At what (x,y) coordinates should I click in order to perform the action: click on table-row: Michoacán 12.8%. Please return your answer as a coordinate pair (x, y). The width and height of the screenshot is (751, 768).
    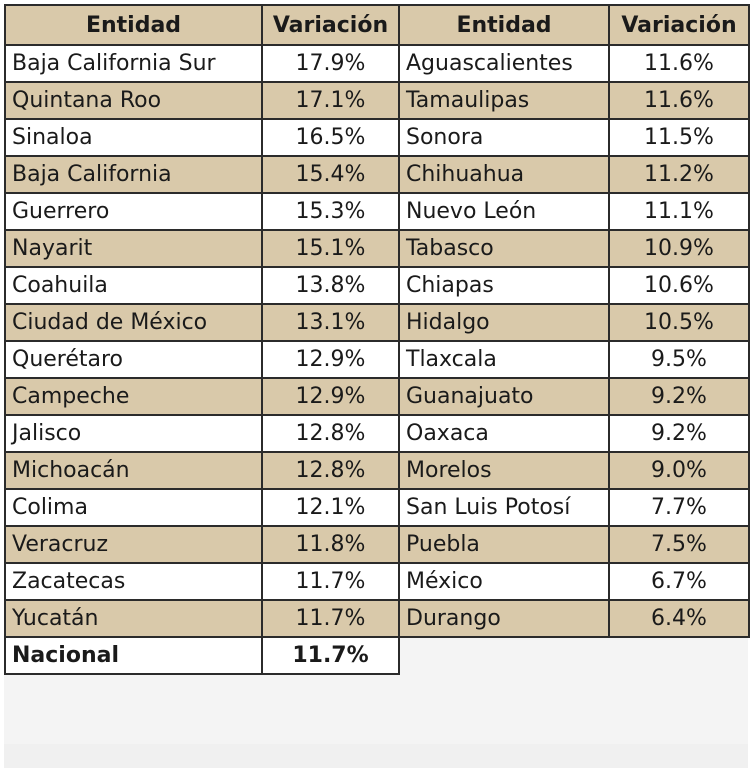
    Looking at the image, I should click on (202, 470).